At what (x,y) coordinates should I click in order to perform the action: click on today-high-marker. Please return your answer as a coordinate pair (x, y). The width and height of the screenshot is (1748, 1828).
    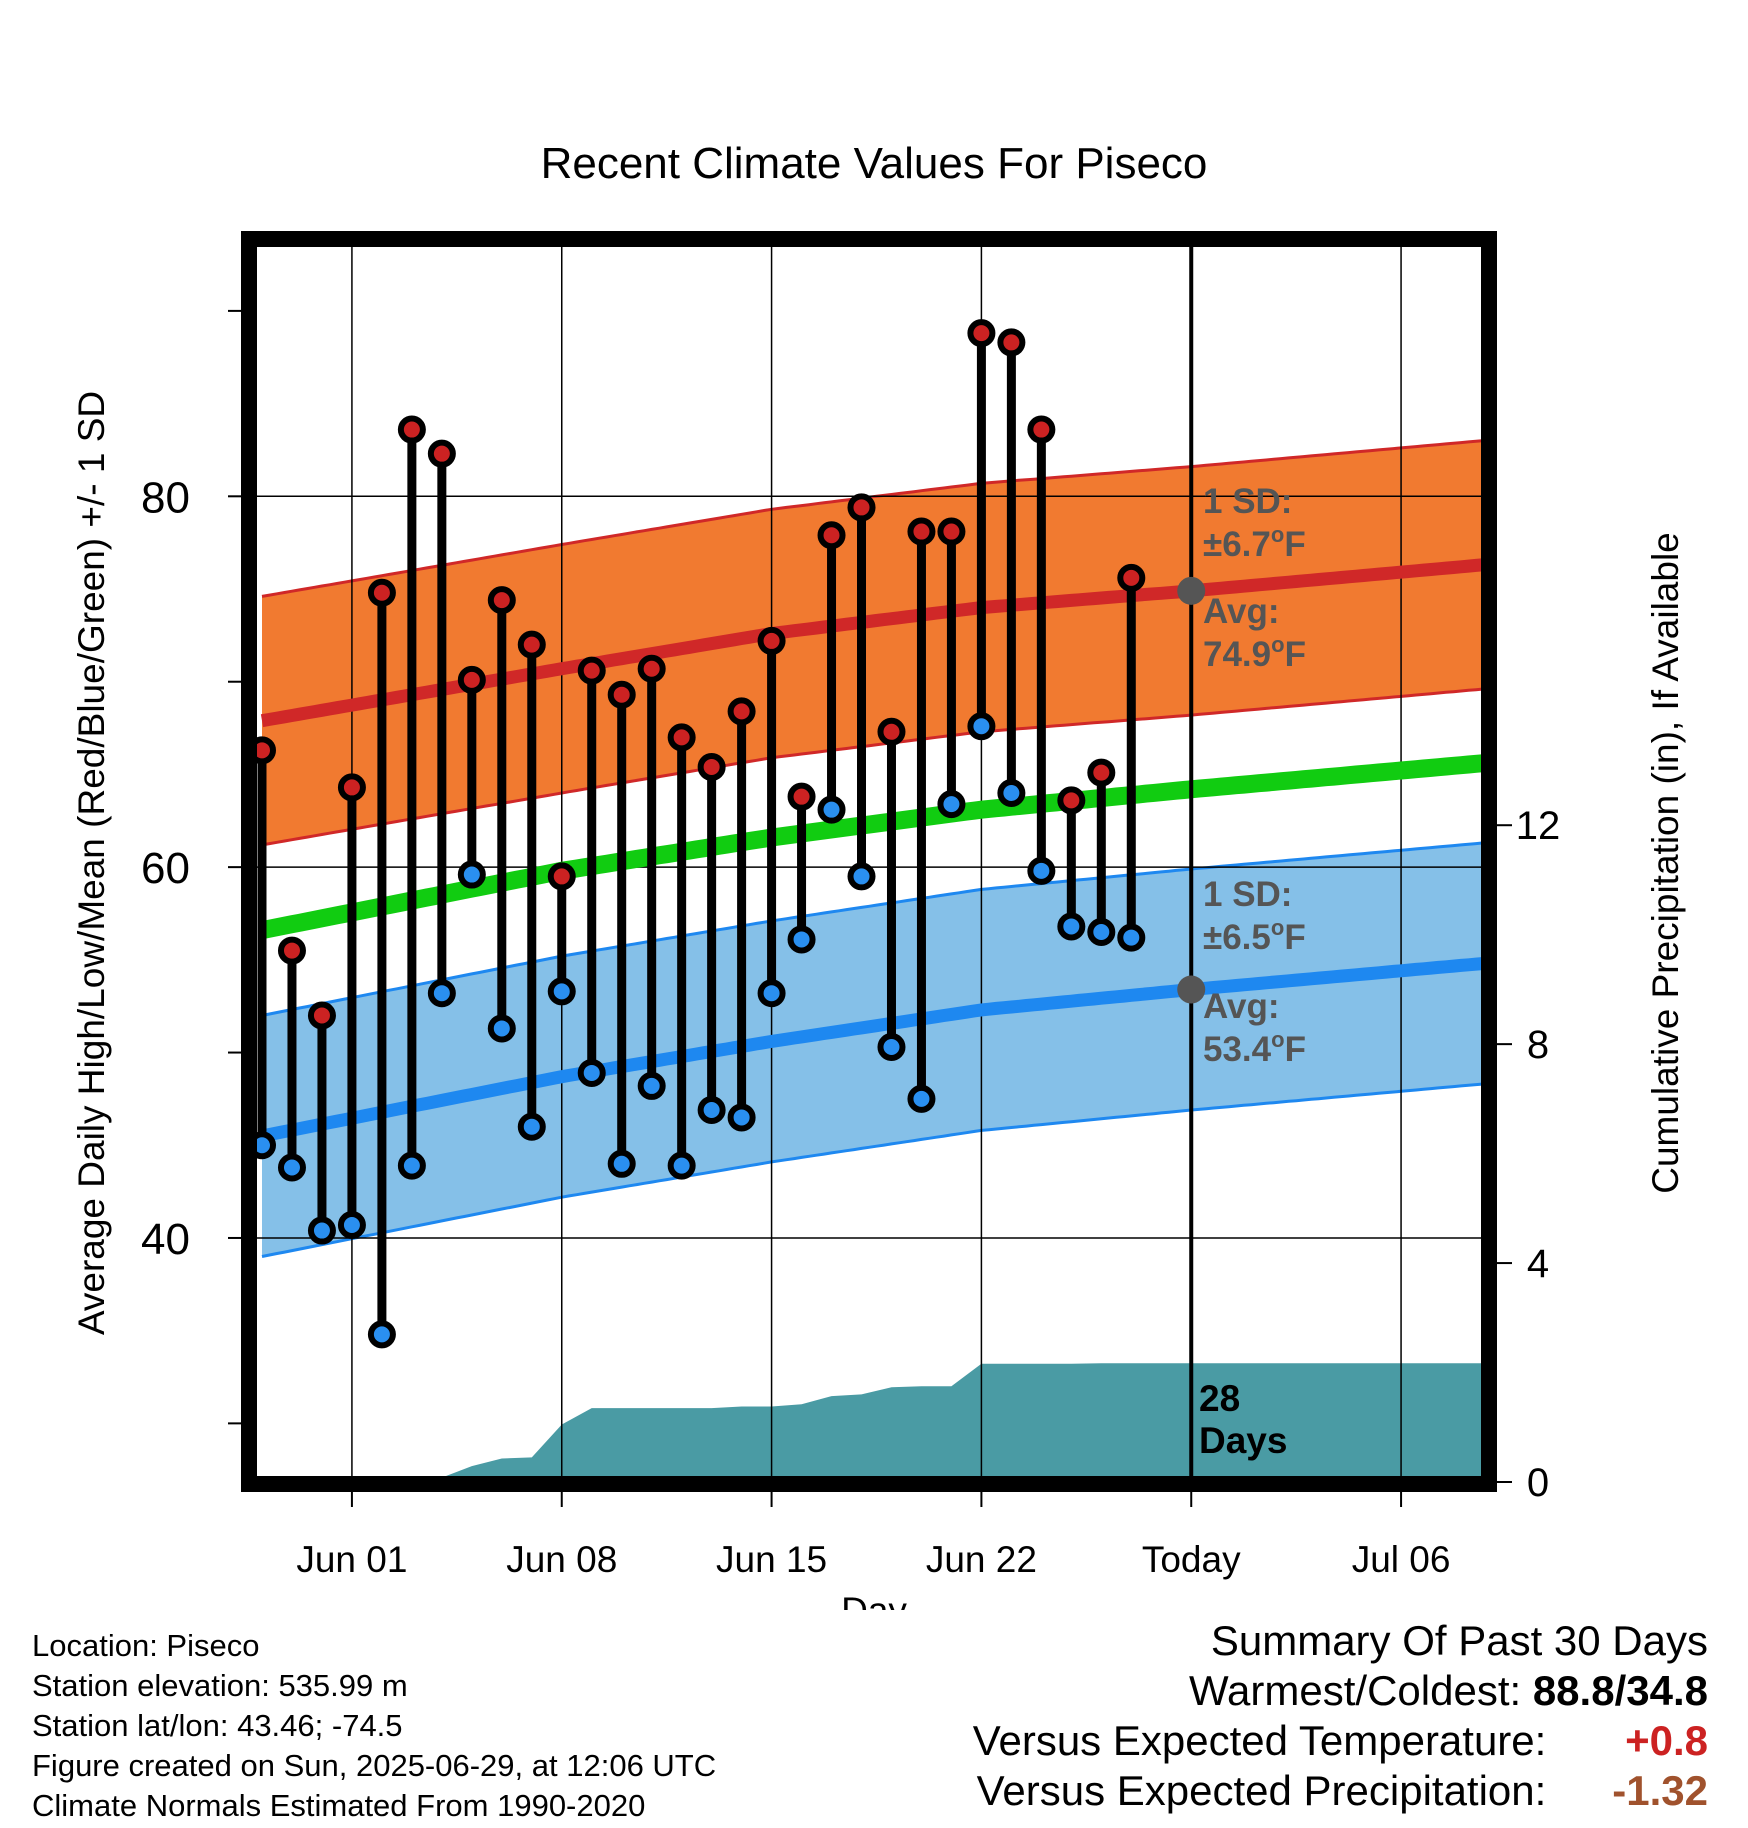
    Looking at the image, I should click on (1191, 590).